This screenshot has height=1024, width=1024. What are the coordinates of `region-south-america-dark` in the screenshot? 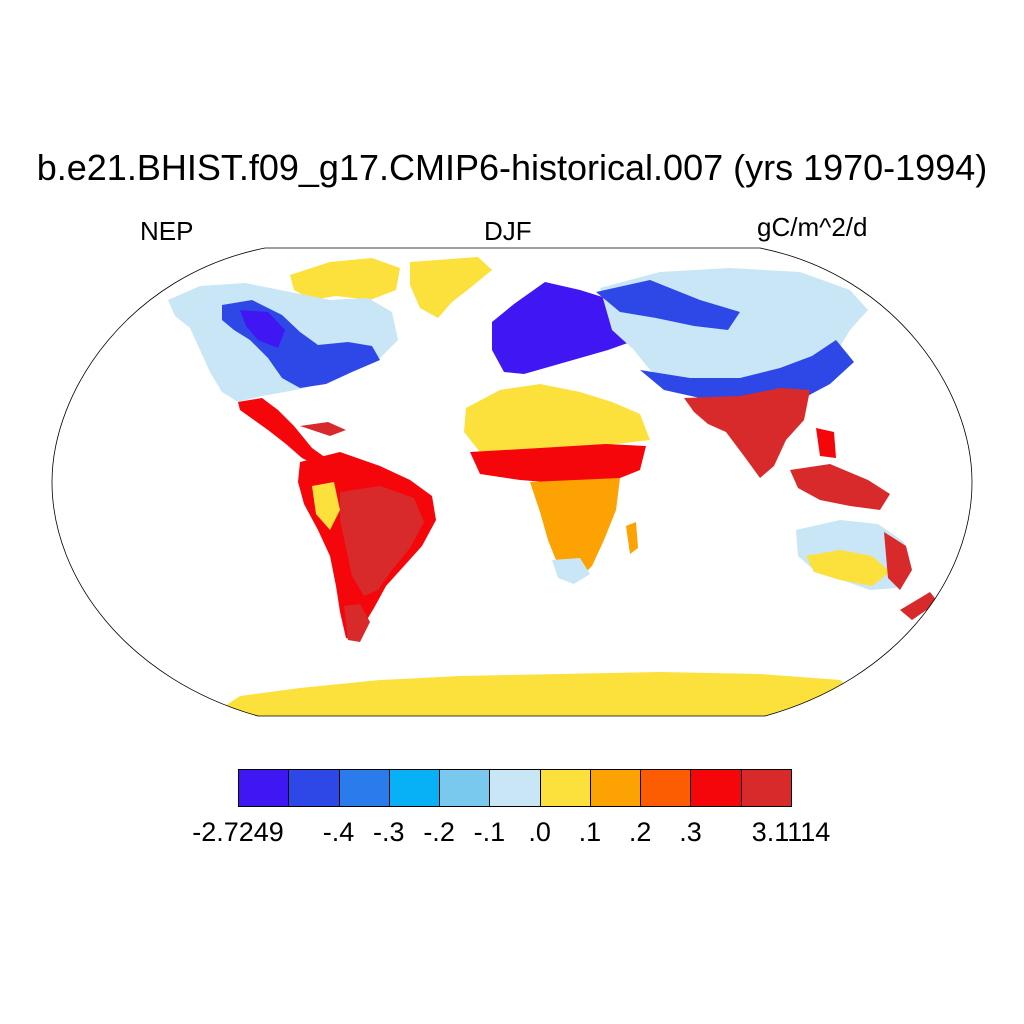 It's located at (382, 541).